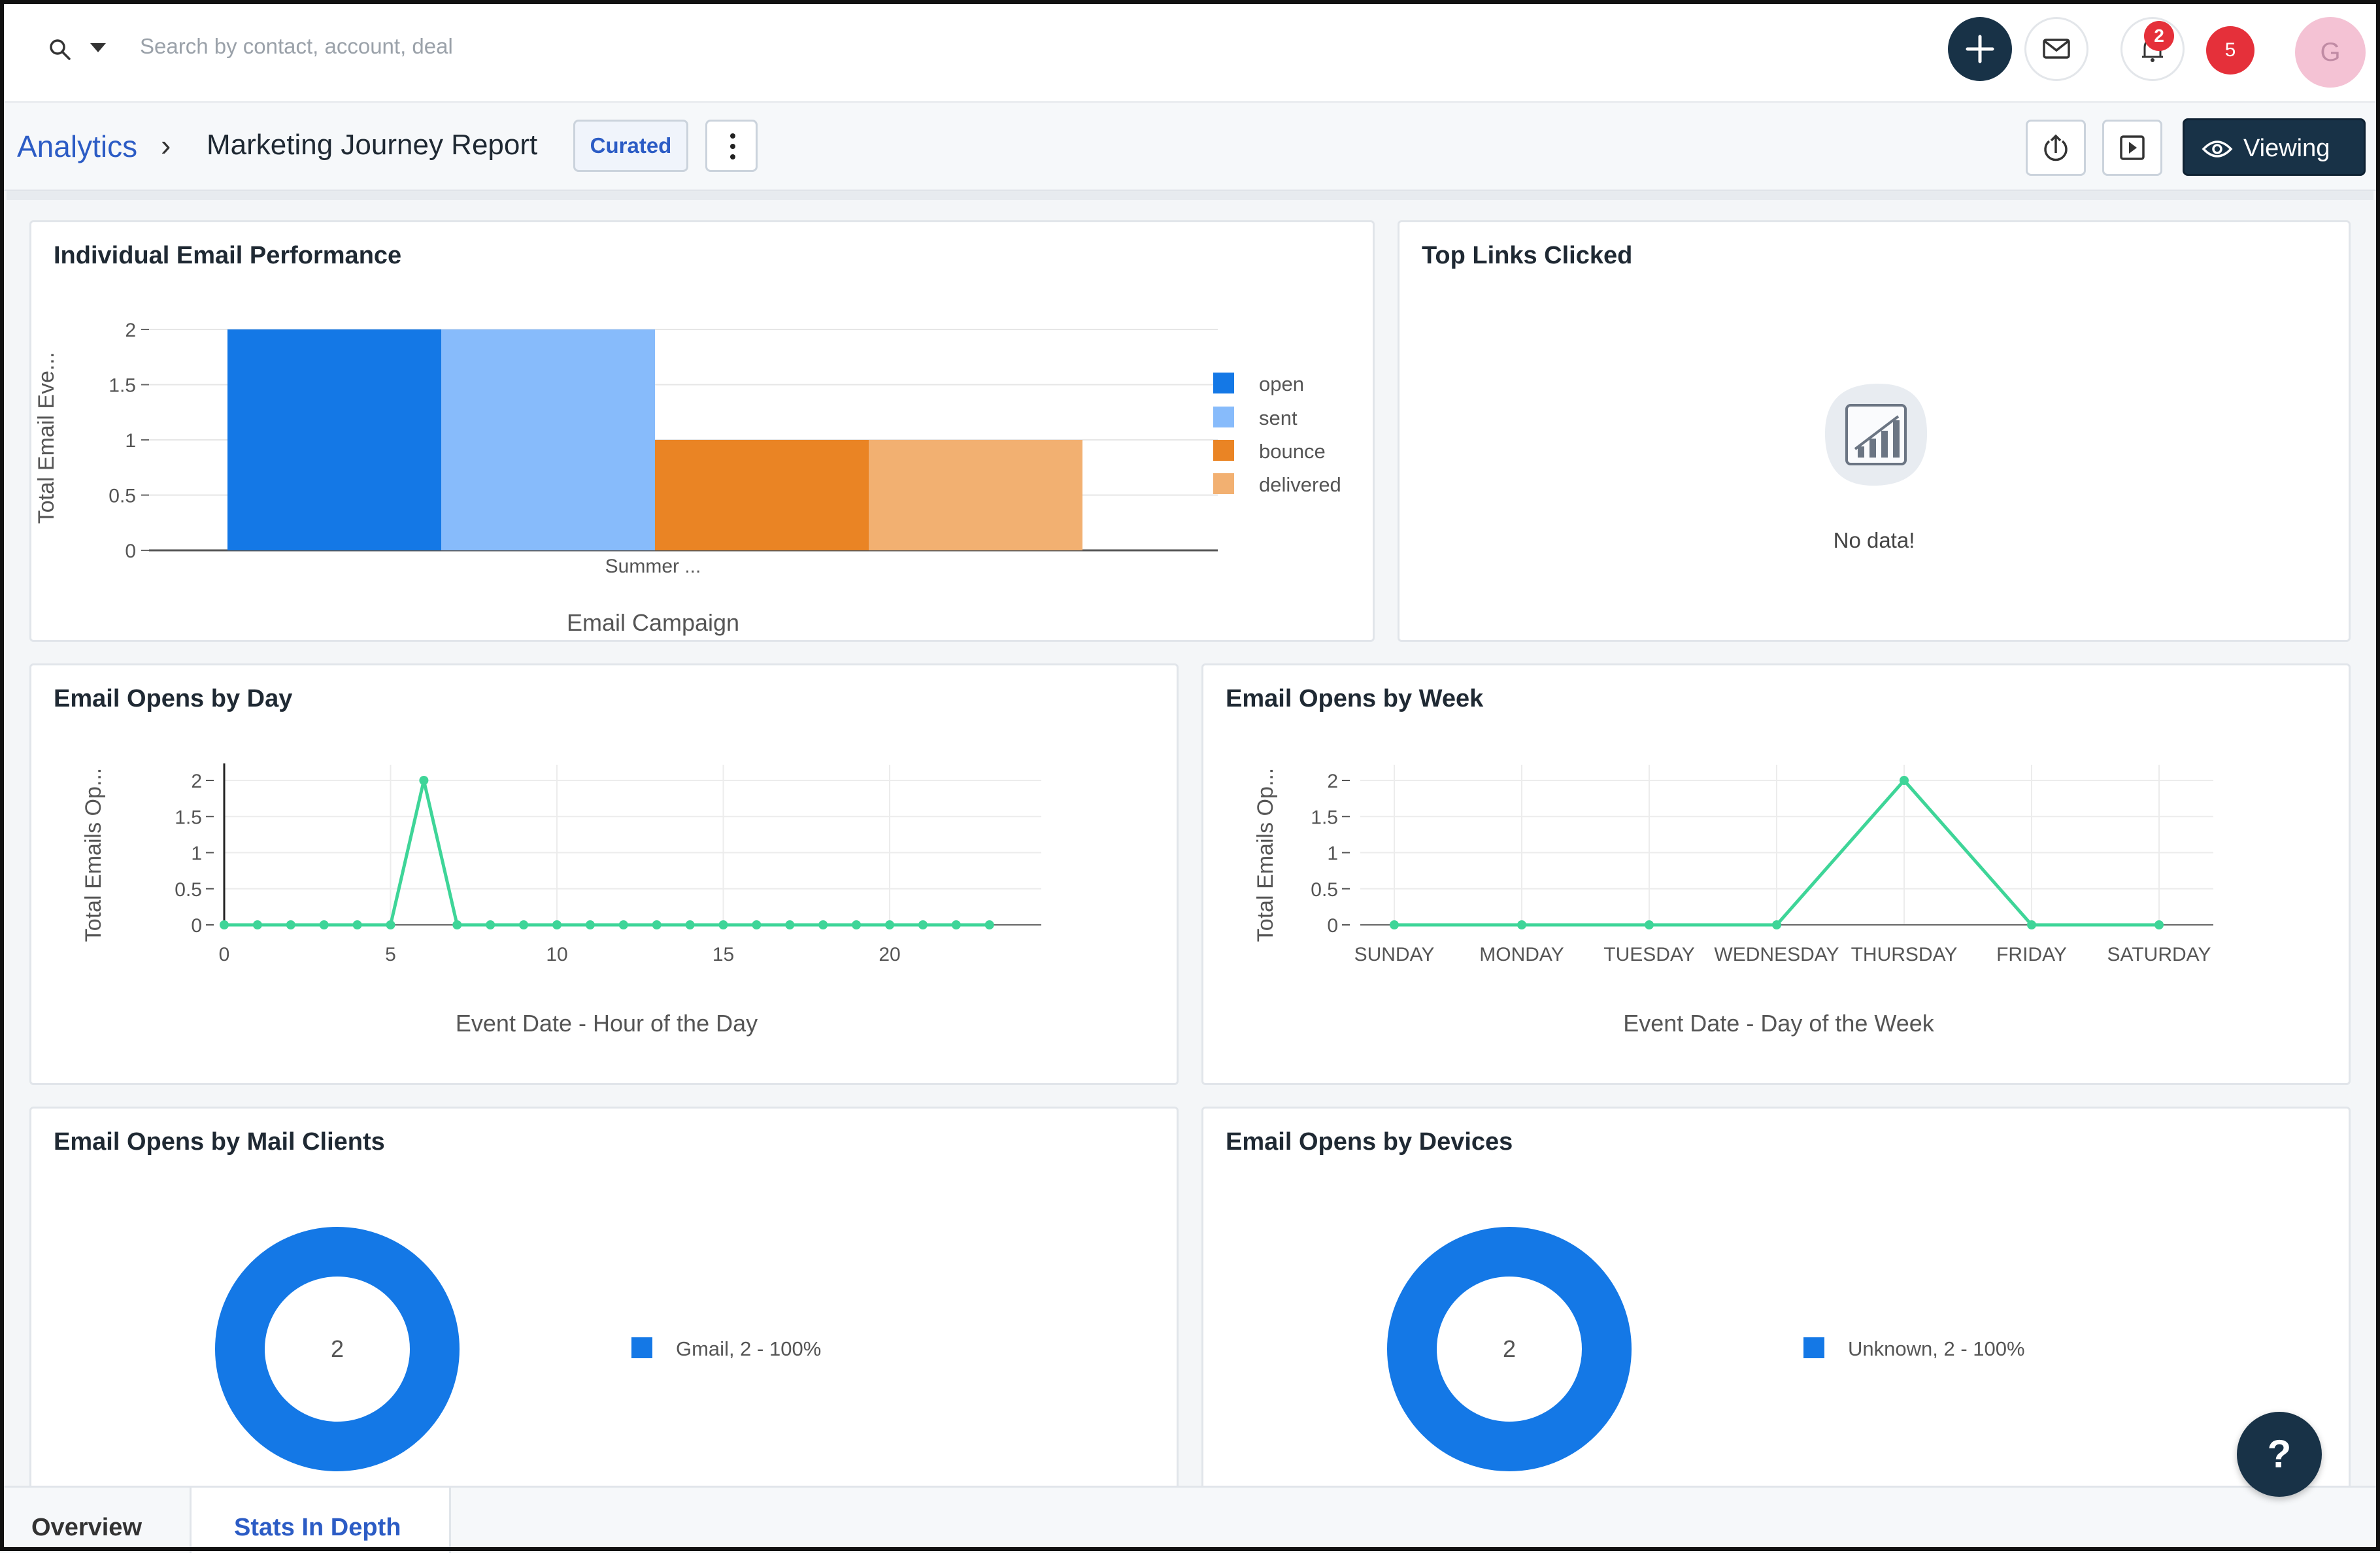 The height and width of the screenshot is (1553, 2380). What do you see at coordinates (1355, 699) in the screenshot?
I see `card-title: Email Opens by Week` at bounding box center [1355, 699].